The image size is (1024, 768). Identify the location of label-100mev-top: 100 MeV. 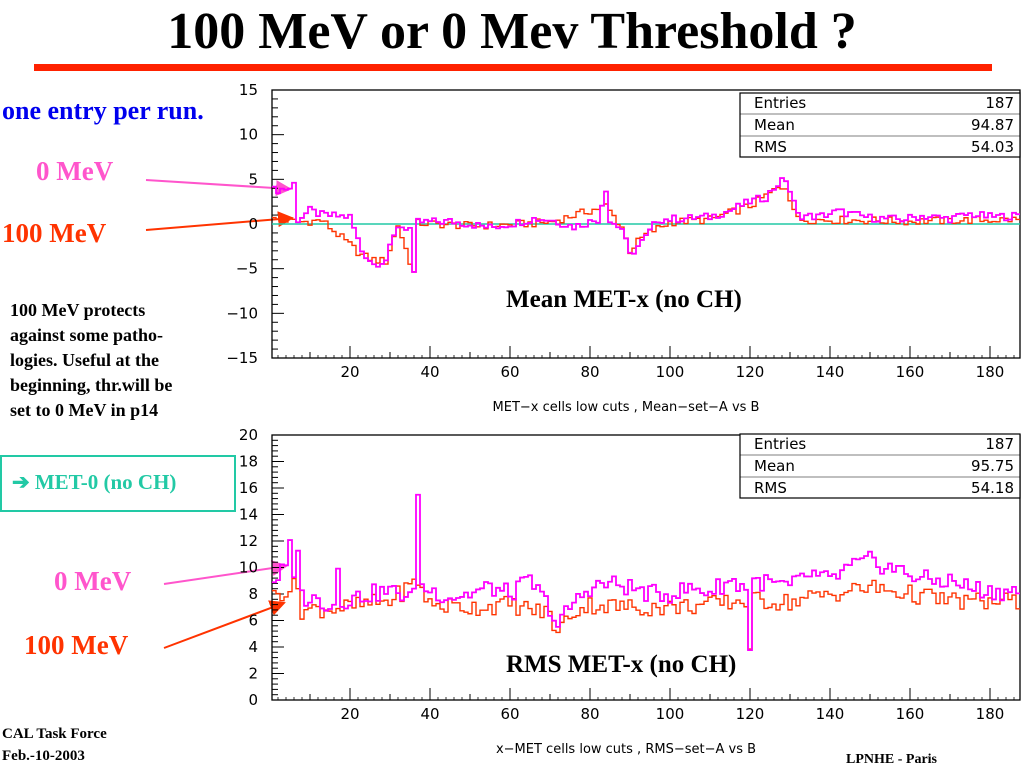
(54, 233).